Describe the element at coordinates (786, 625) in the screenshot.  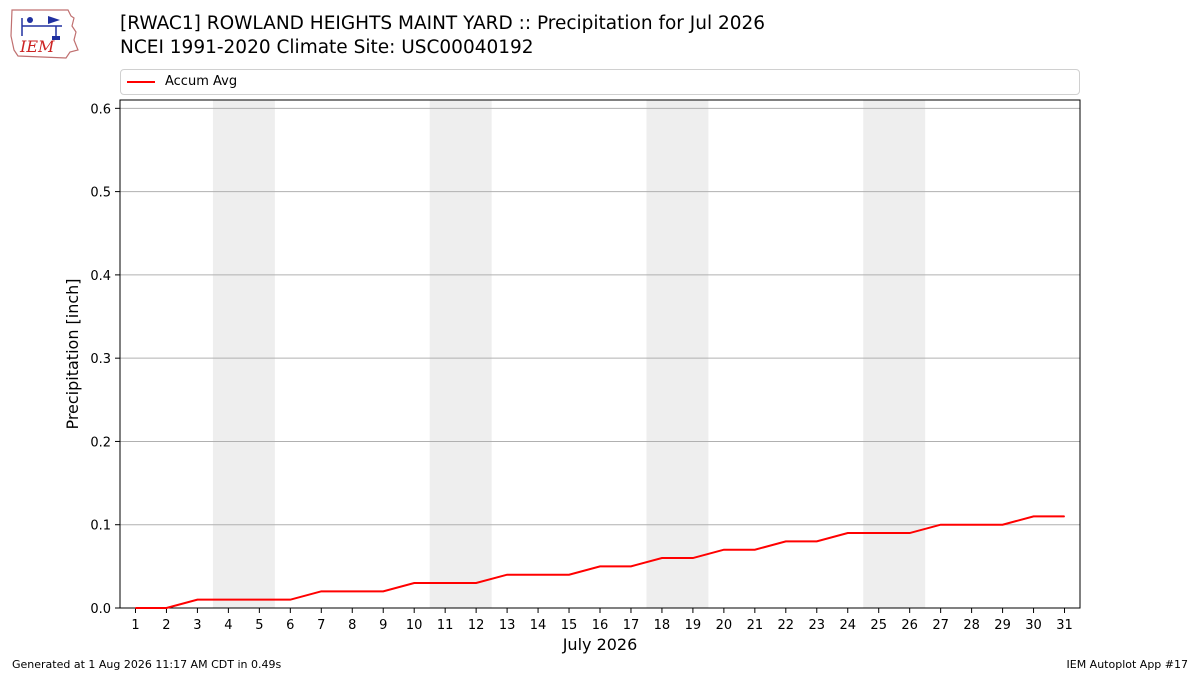
I see `x-tick-label-22: 22` at that location.